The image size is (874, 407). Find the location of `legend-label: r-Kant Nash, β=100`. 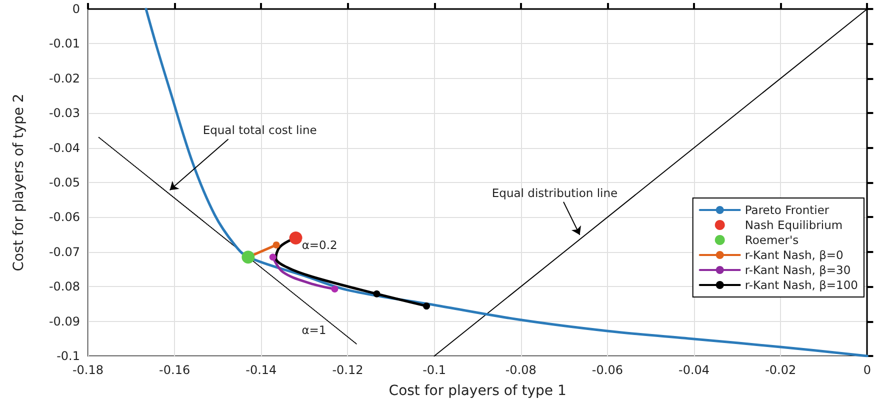

legend-label: r-Kant Nash, β=100 is located at coordinates (801, 285).